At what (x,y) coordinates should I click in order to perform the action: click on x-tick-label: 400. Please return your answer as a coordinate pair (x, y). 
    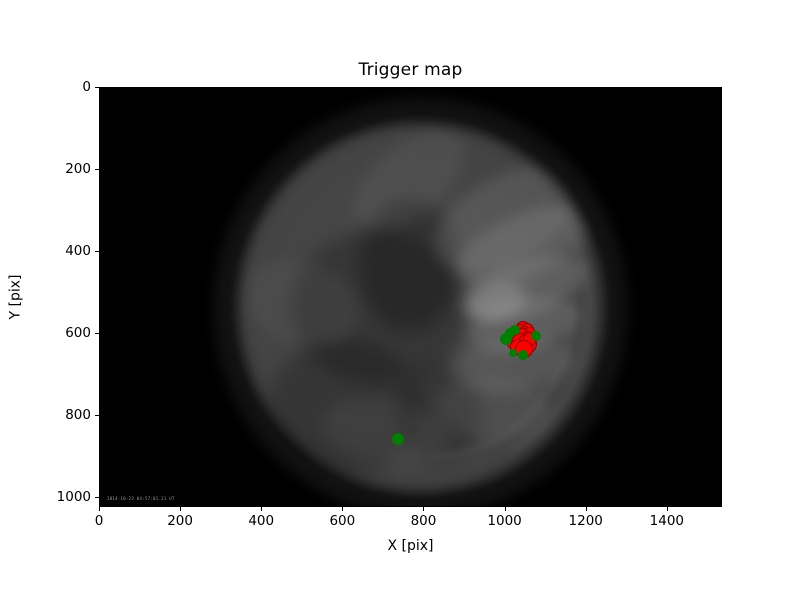
    Looking at the image, I should click on (261, 521).